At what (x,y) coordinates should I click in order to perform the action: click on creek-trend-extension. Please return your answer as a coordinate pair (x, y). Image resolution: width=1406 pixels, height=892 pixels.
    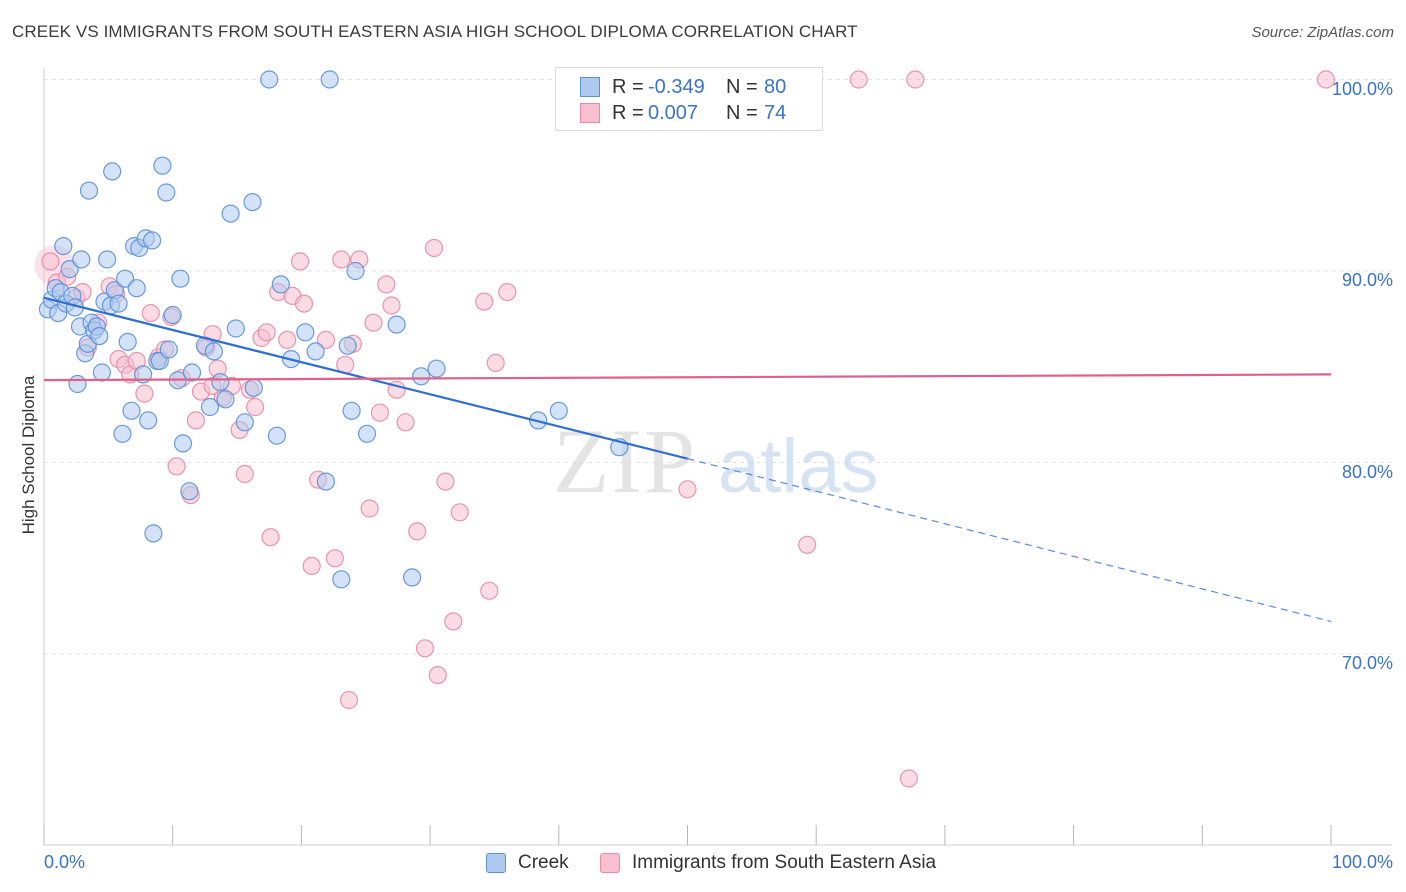
    Looking at the image, I should click on (1009, 540).